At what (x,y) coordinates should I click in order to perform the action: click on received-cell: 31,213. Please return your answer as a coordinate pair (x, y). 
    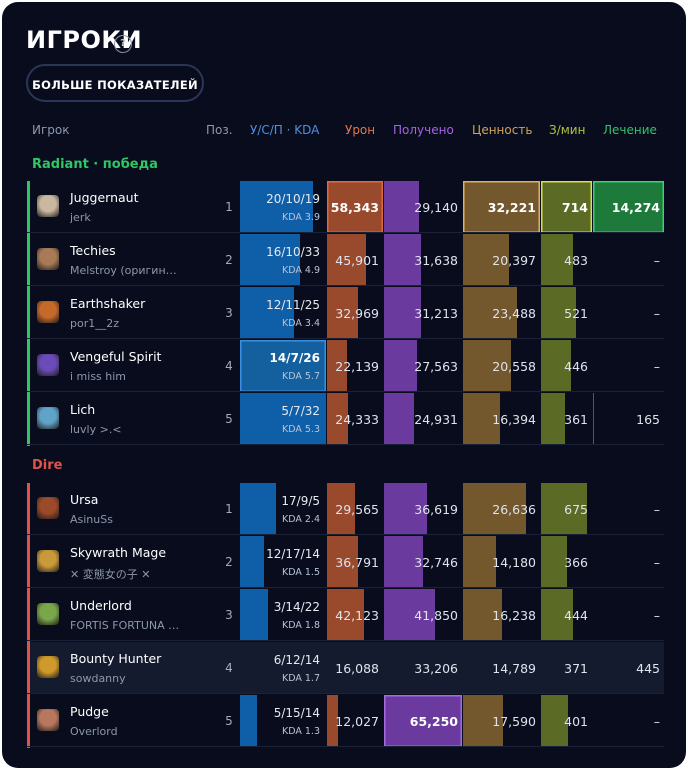
    Looking at the image, I should click on (423, 313).